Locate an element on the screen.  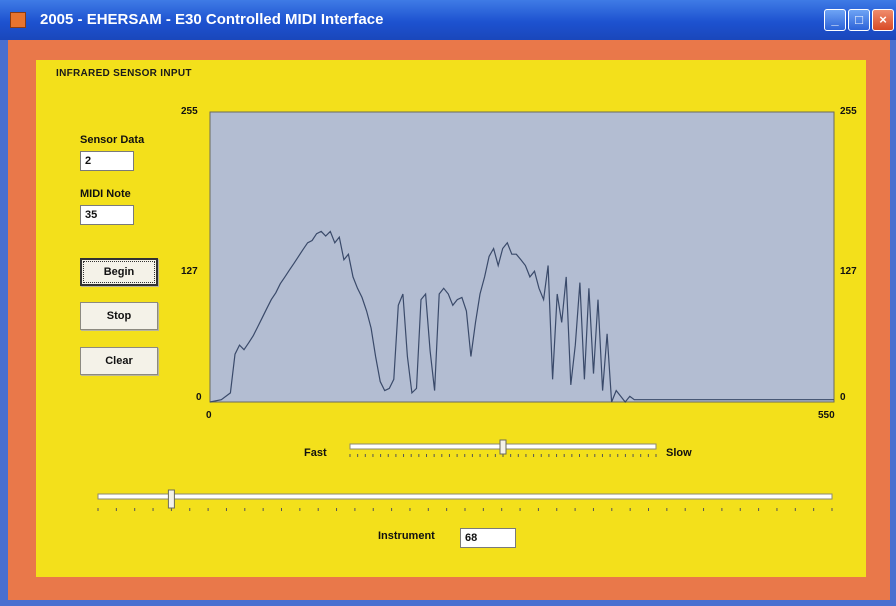
instrument-label: Instrument is located at coordinates (406, 536).